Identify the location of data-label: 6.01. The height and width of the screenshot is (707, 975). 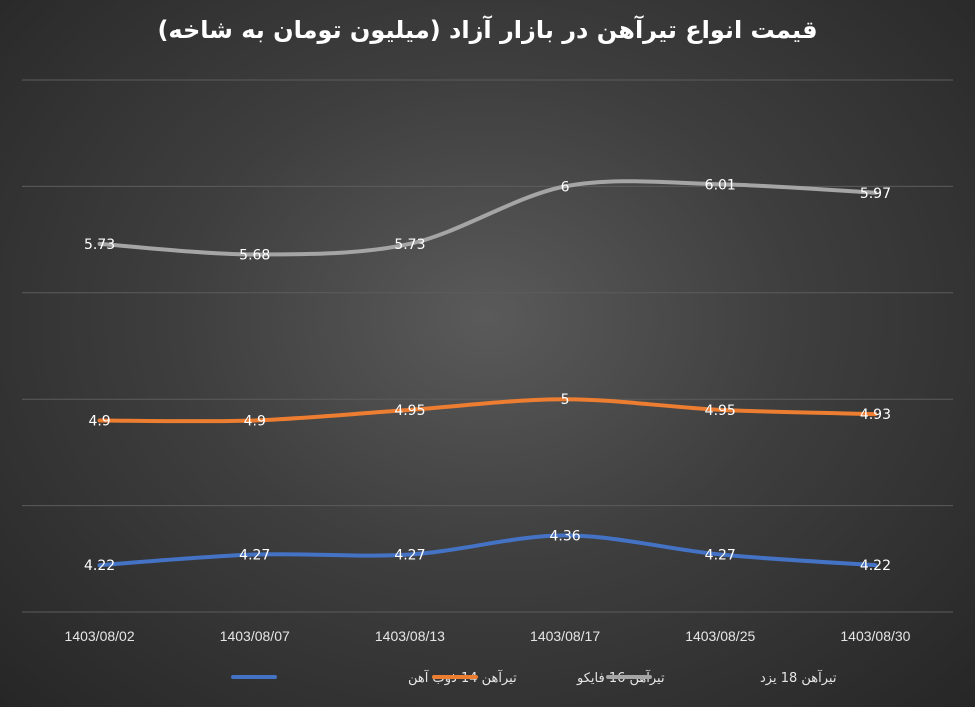
(720, 185).